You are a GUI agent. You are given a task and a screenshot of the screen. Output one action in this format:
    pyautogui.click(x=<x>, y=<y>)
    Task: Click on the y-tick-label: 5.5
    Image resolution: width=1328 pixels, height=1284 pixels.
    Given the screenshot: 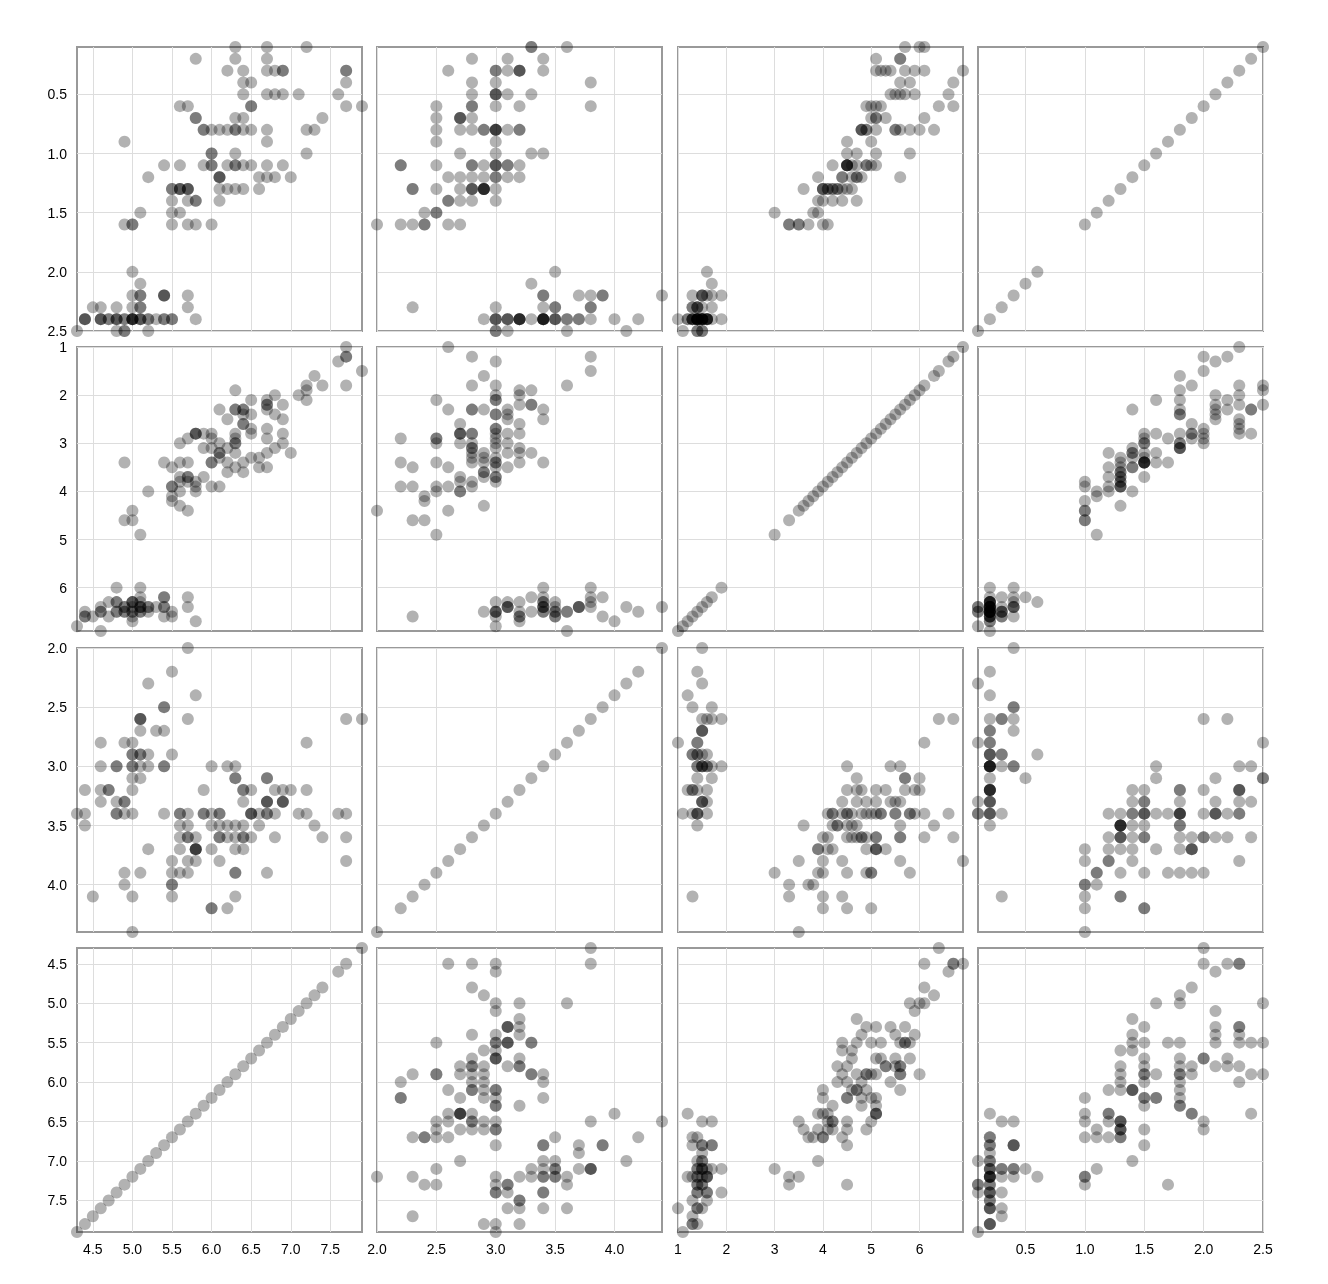 What is the action you would take?
    pyautogui.click(x=57, y=1042)
    